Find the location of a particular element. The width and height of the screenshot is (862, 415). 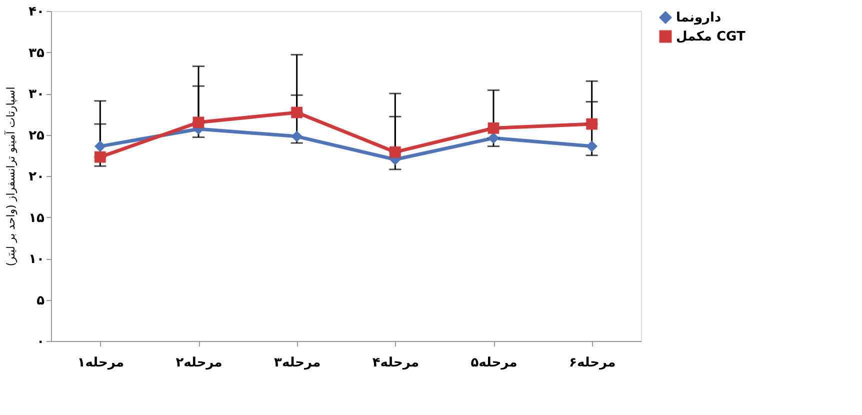

x-tick-label: مرحله۳ is located at coordinates (297, 363).